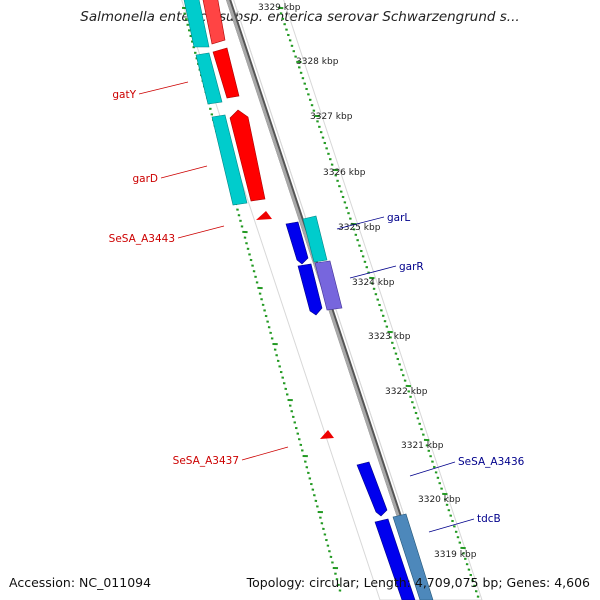 This screenshot has width=600, height=600. I want to click on tick-label-3322: 3322 kbp, so click(406, 392).